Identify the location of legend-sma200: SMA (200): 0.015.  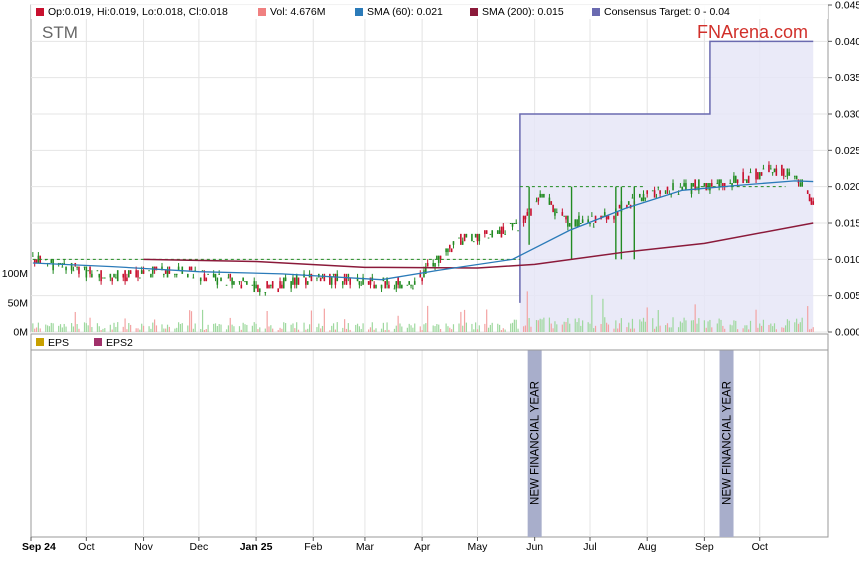
(517, 12).